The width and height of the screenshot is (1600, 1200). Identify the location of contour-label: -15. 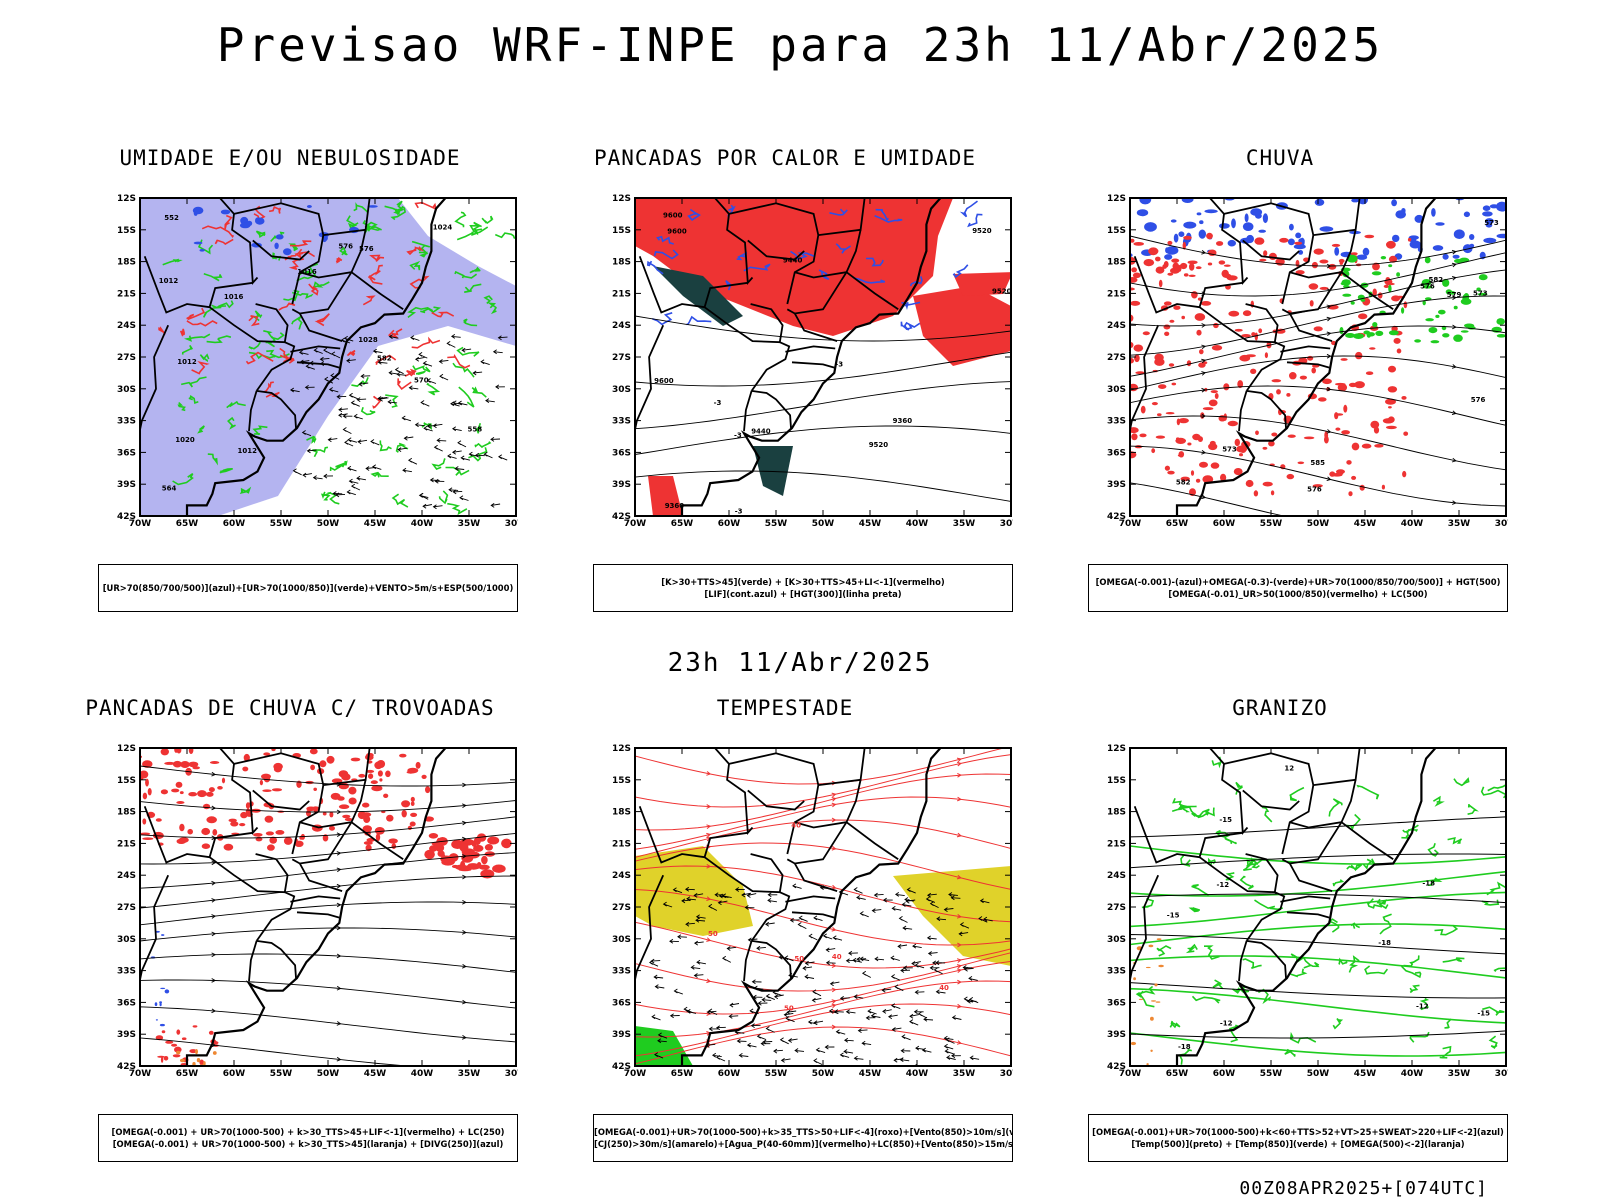
(1225, 820).